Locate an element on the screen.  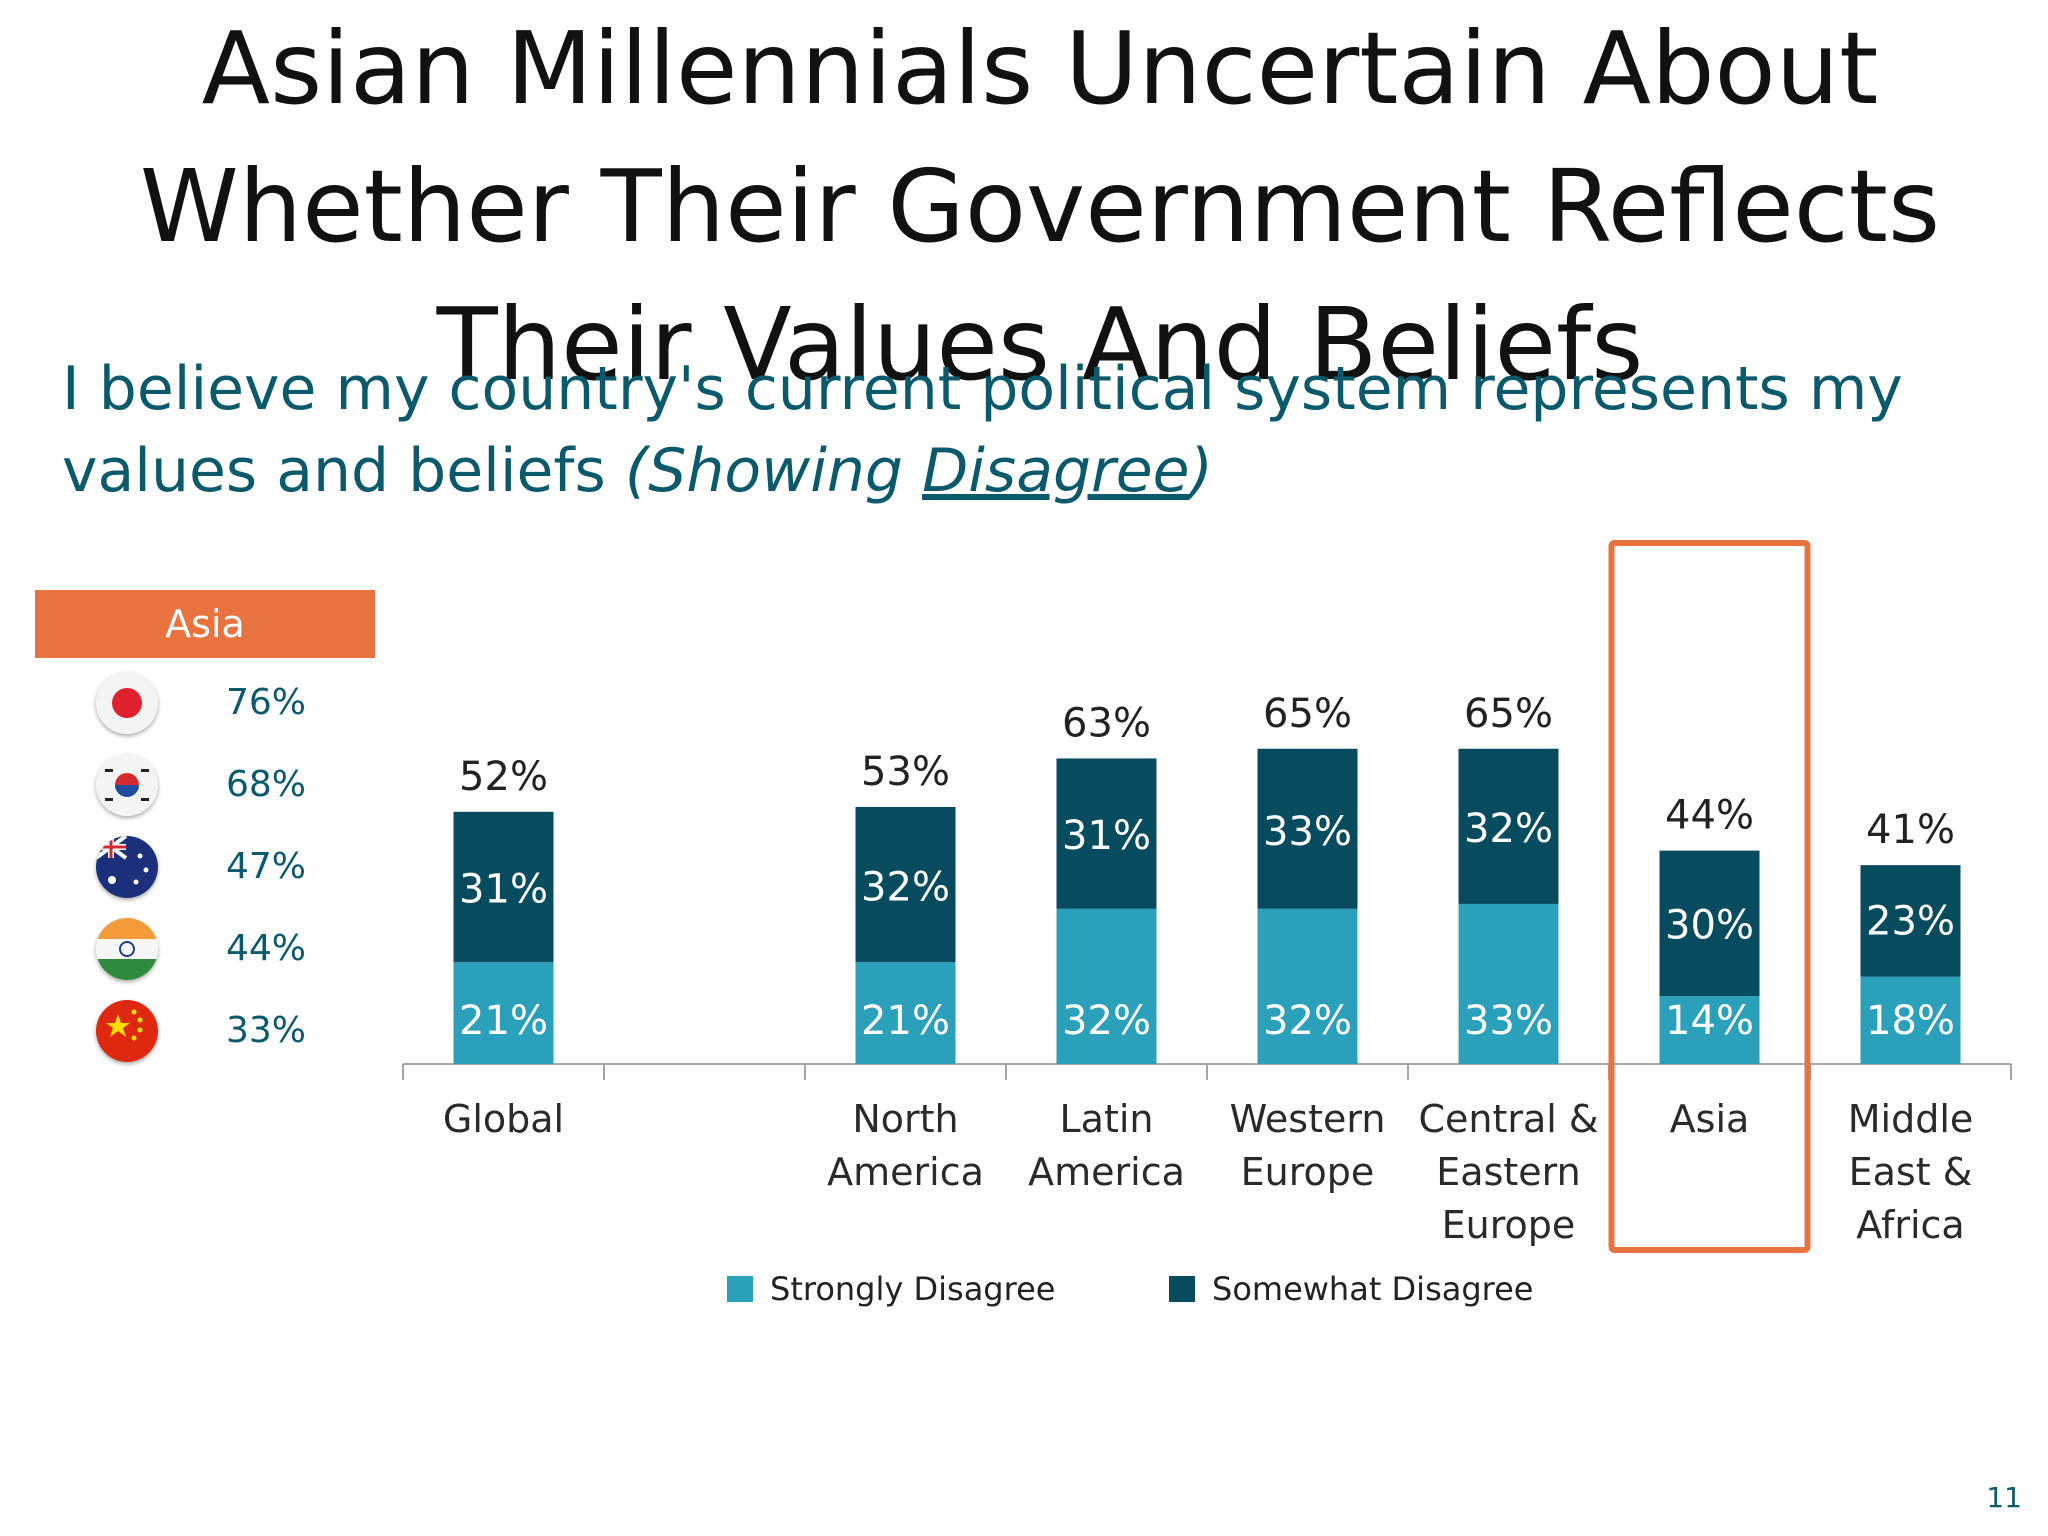
country-row-australia: 47% is located at coordinates (236, 867).